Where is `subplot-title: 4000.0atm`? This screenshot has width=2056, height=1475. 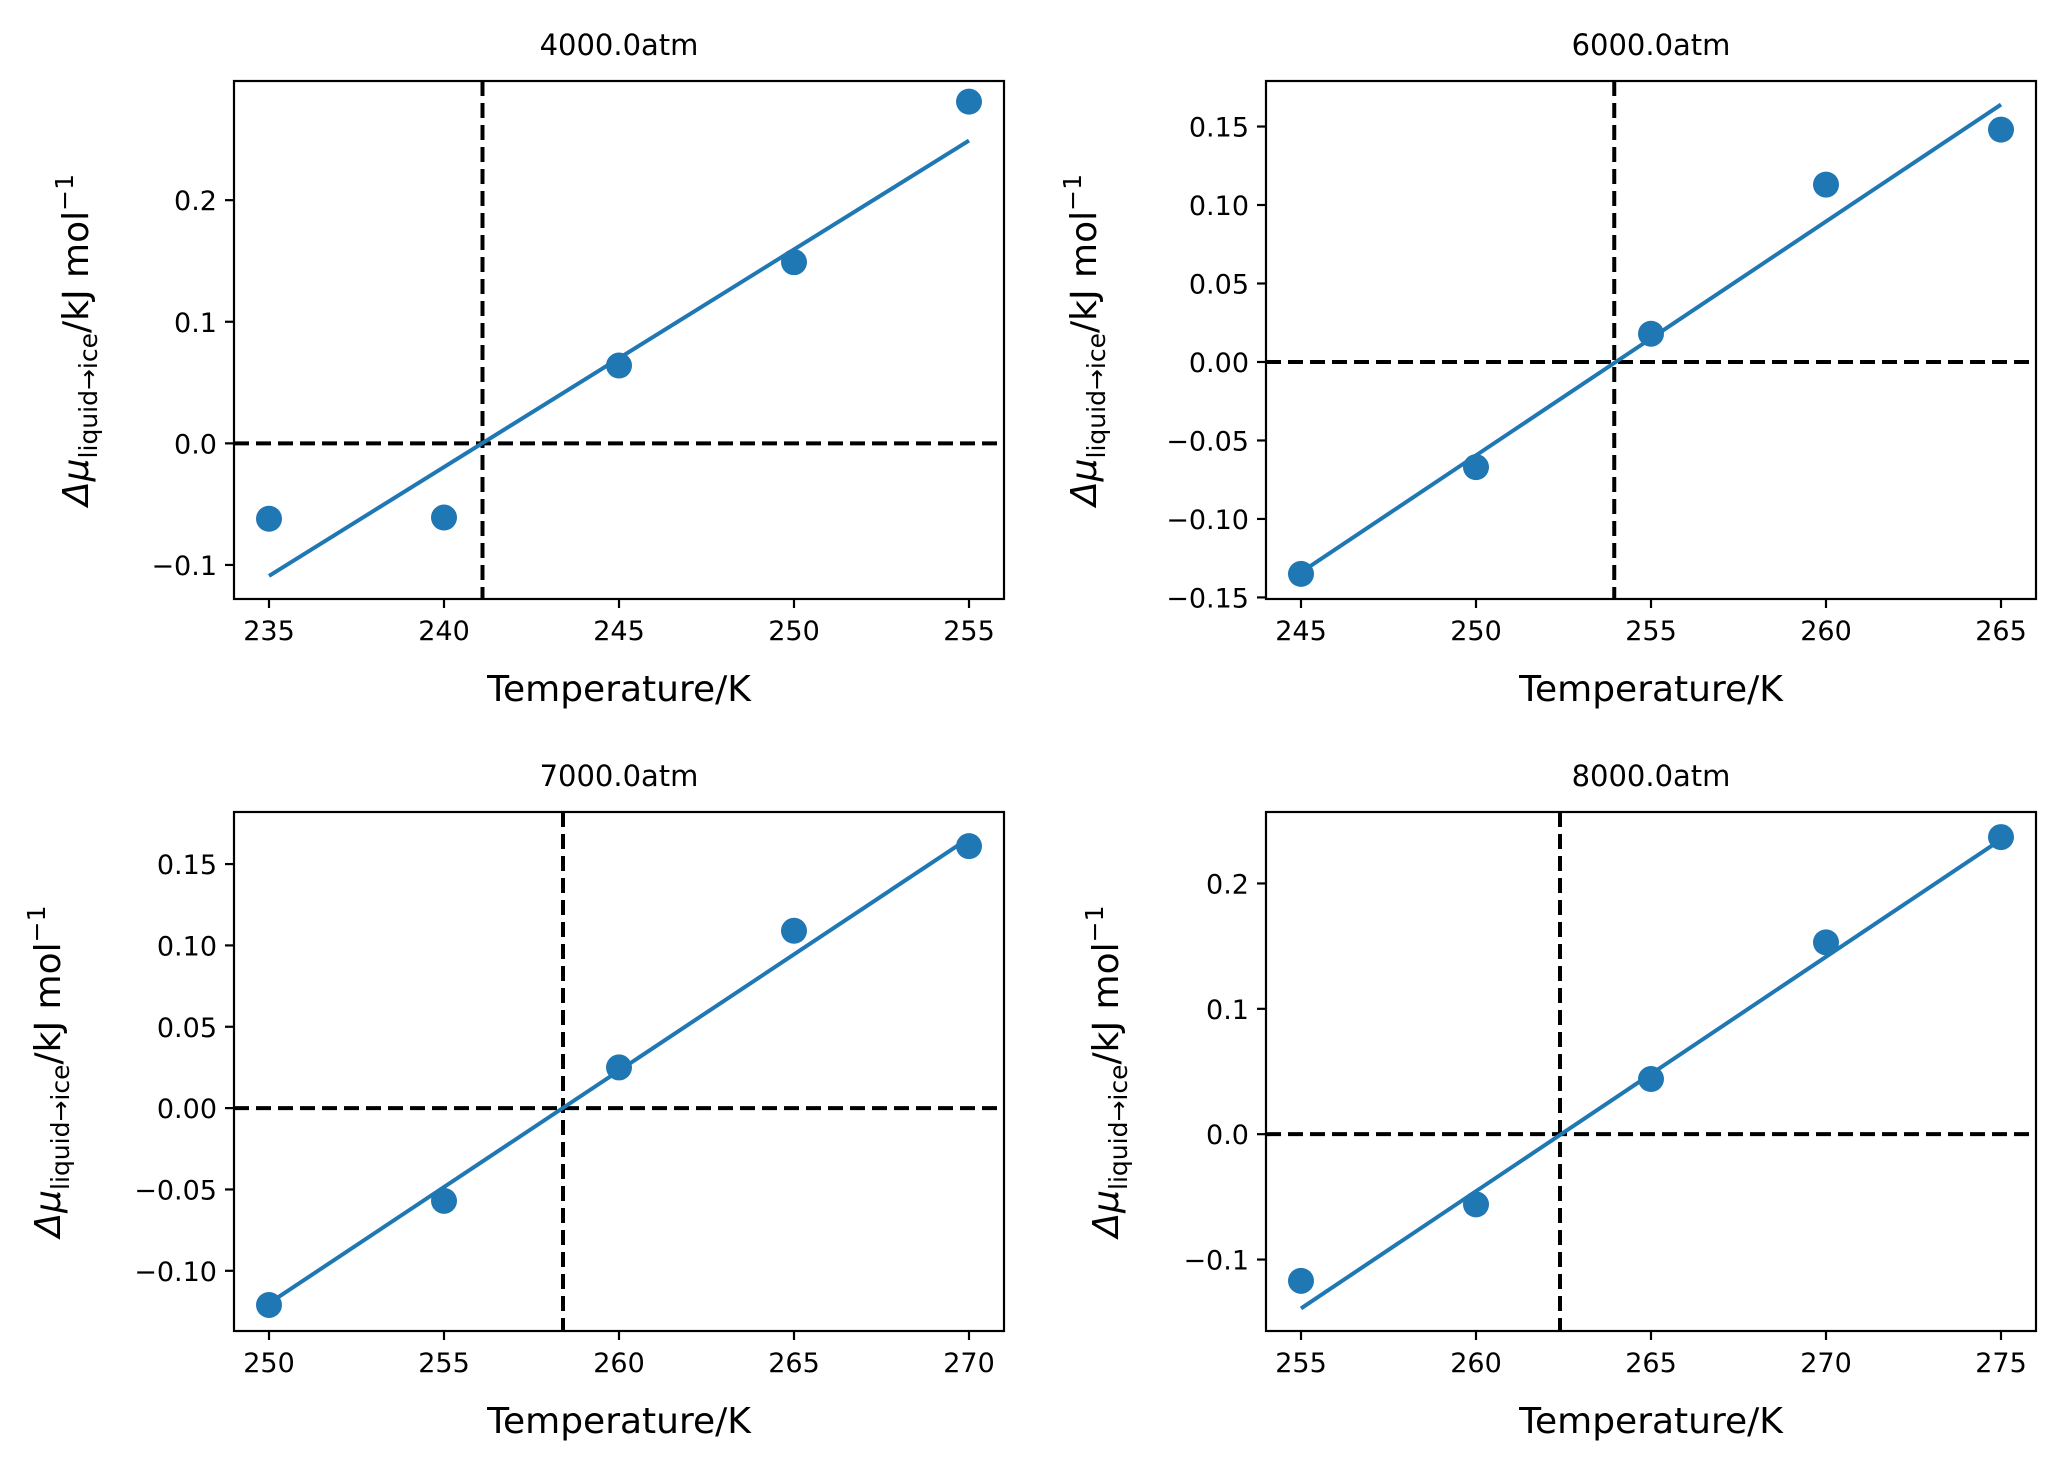
subplot-title: 4000.0atm is located at coordinates (619, 45).